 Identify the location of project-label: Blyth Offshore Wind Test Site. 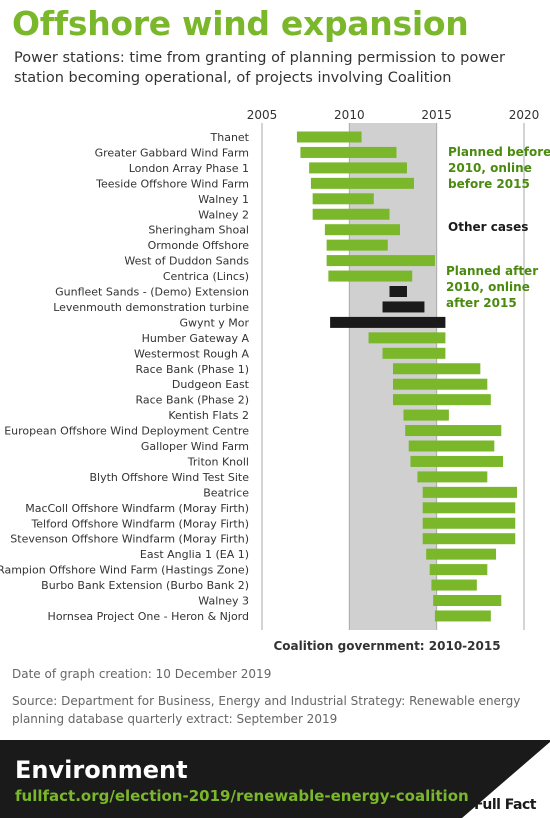
(169, 477).